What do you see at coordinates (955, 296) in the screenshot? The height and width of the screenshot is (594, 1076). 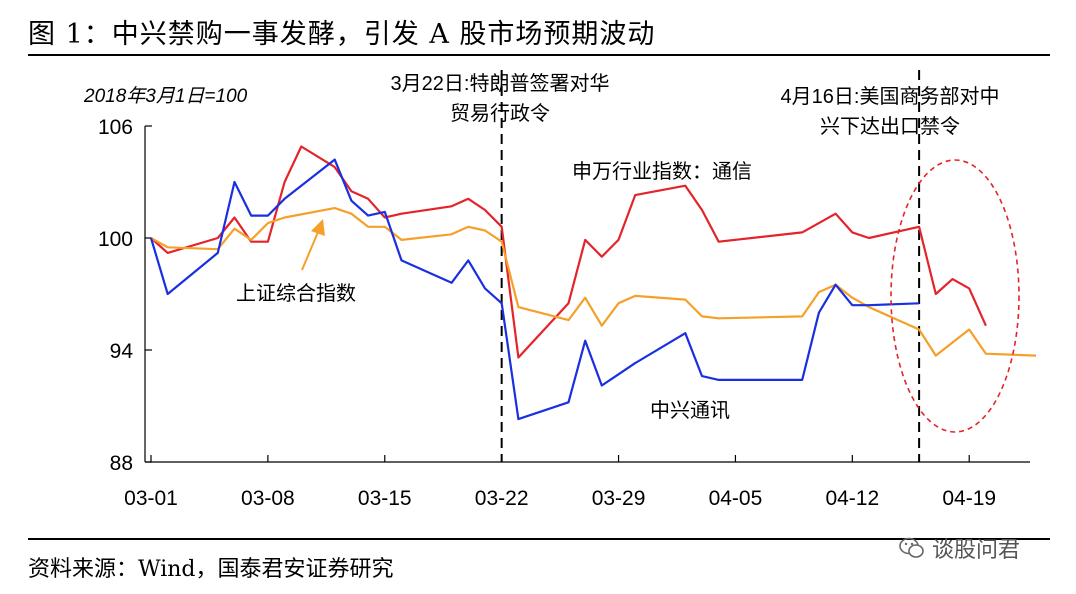 I see `highlight-ellipse` at bounding box center [955, 296].